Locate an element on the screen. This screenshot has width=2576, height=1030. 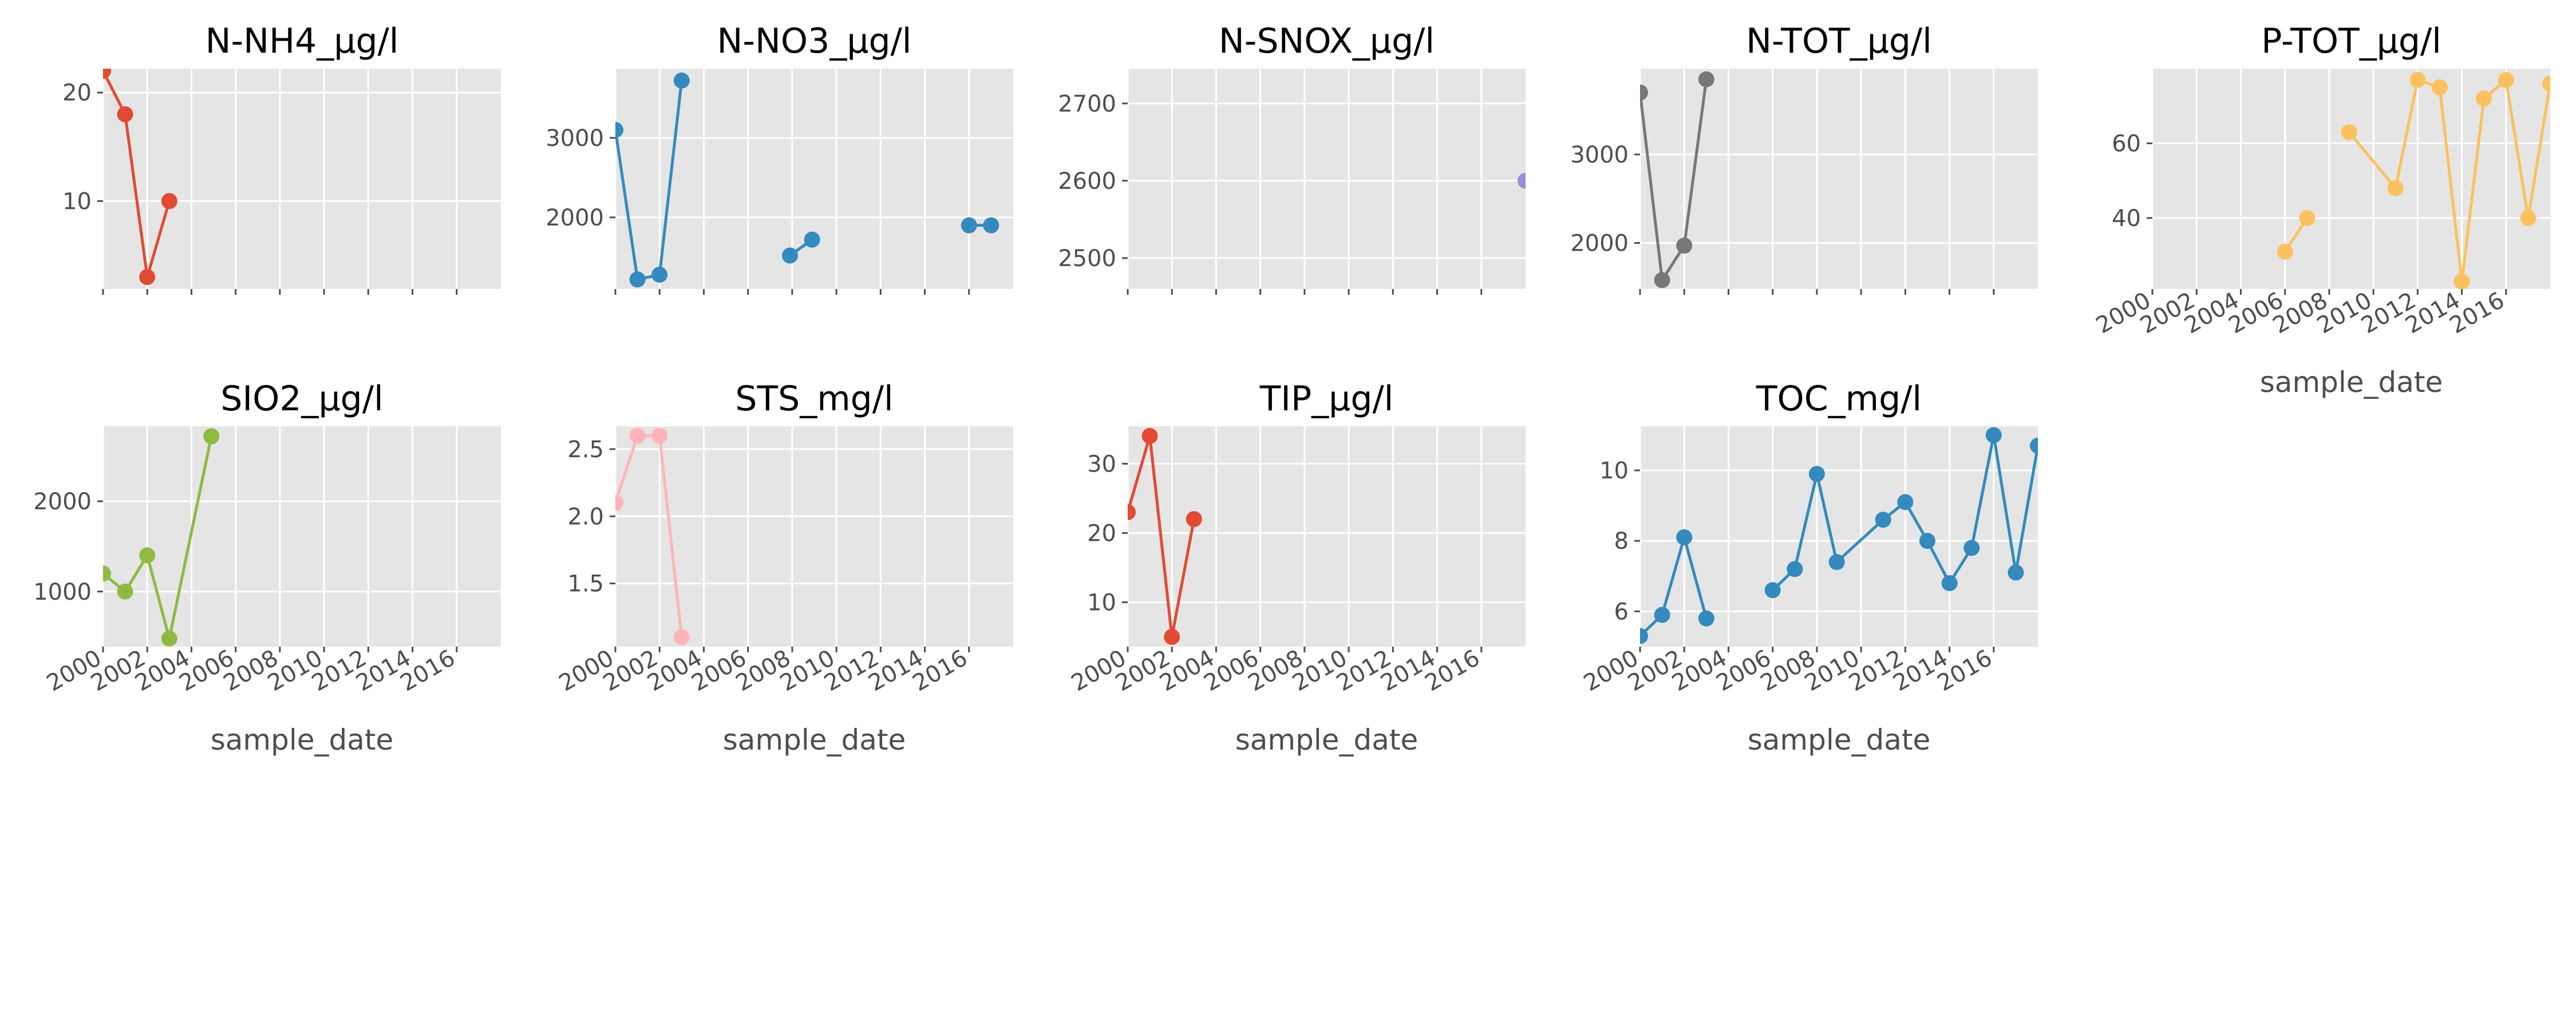
y-tick-label: 6 is located at coordinates (1621, 612).